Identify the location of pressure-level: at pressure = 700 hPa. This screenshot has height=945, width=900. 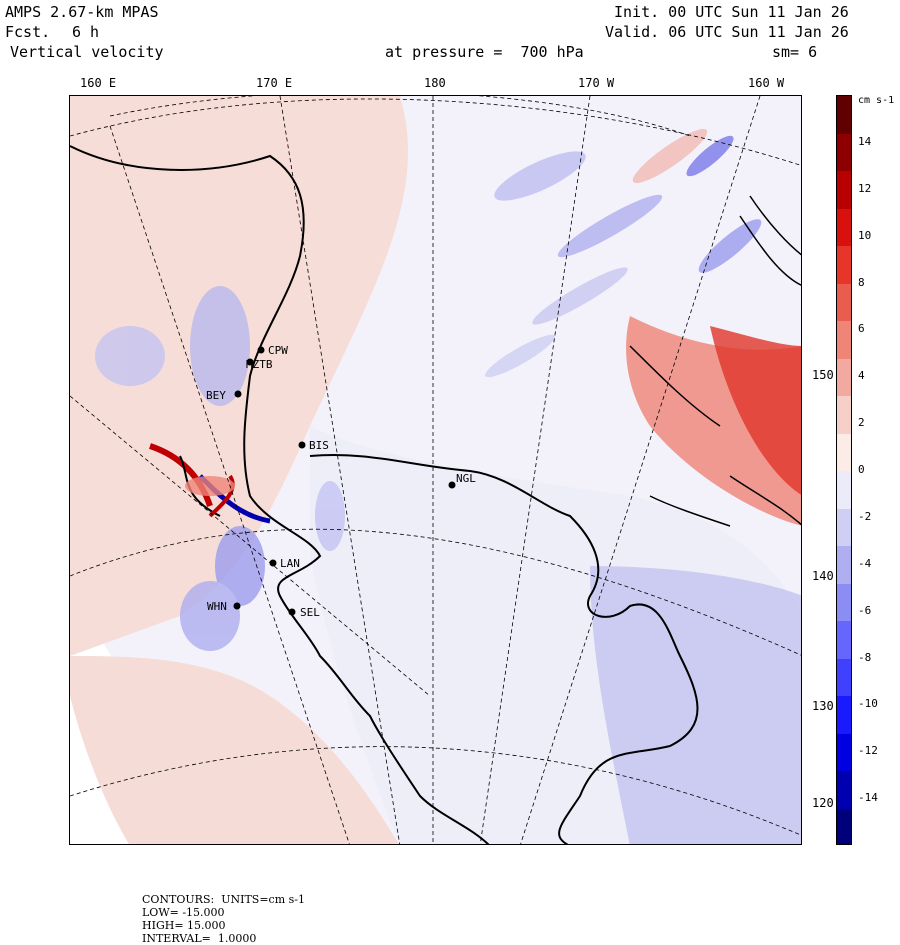
(484, 52).